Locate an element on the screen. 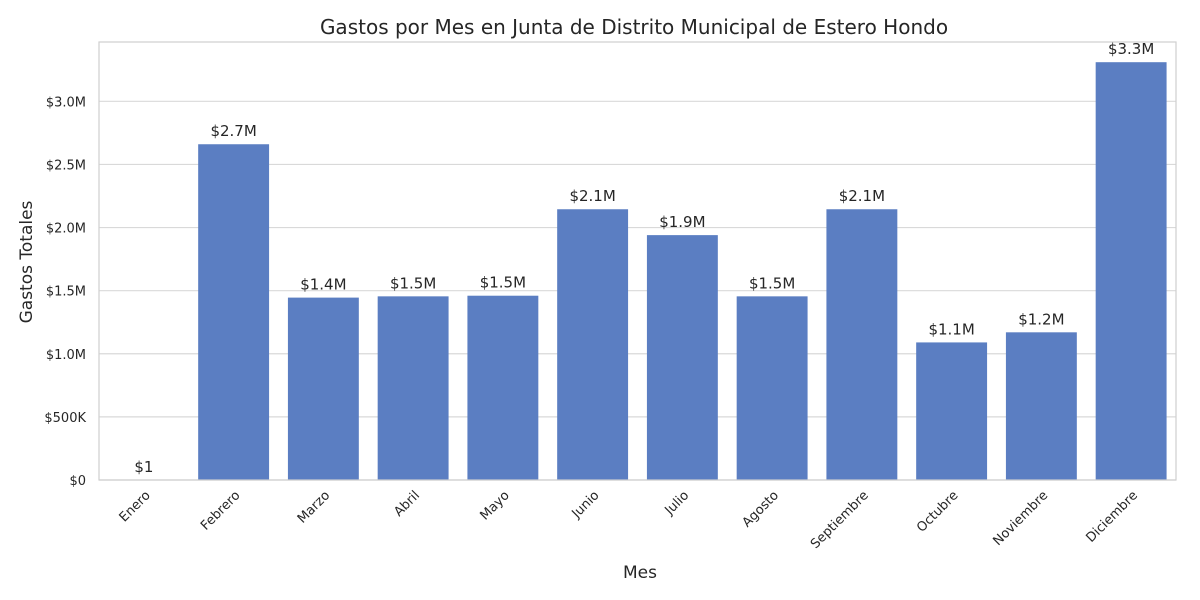  x-tick-label: Junio is located at coordinates (586, 505).